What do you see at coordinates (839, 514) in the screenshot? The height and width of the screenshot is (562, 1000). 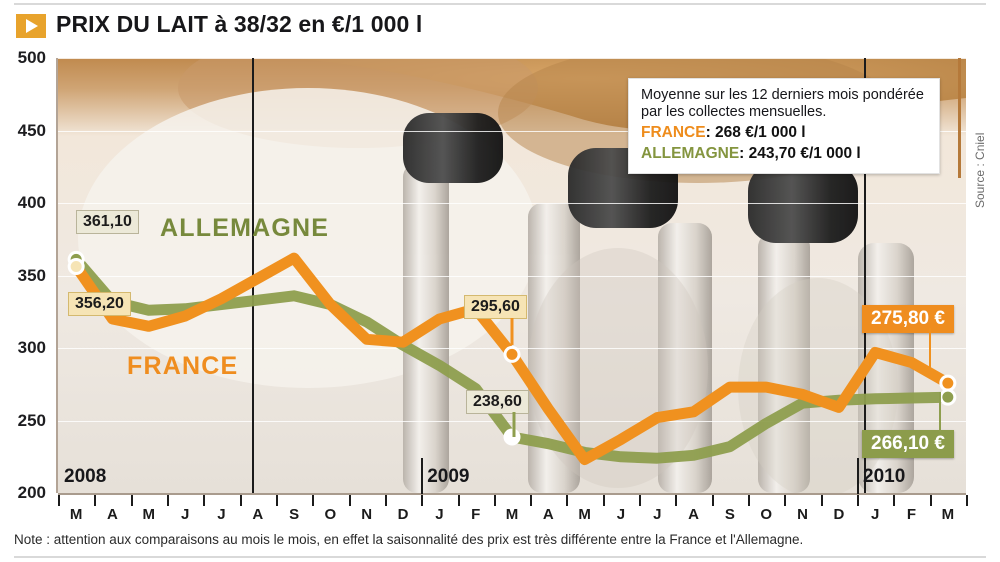 I see `x-month-label-21: D` at bounding box center [839, 514].